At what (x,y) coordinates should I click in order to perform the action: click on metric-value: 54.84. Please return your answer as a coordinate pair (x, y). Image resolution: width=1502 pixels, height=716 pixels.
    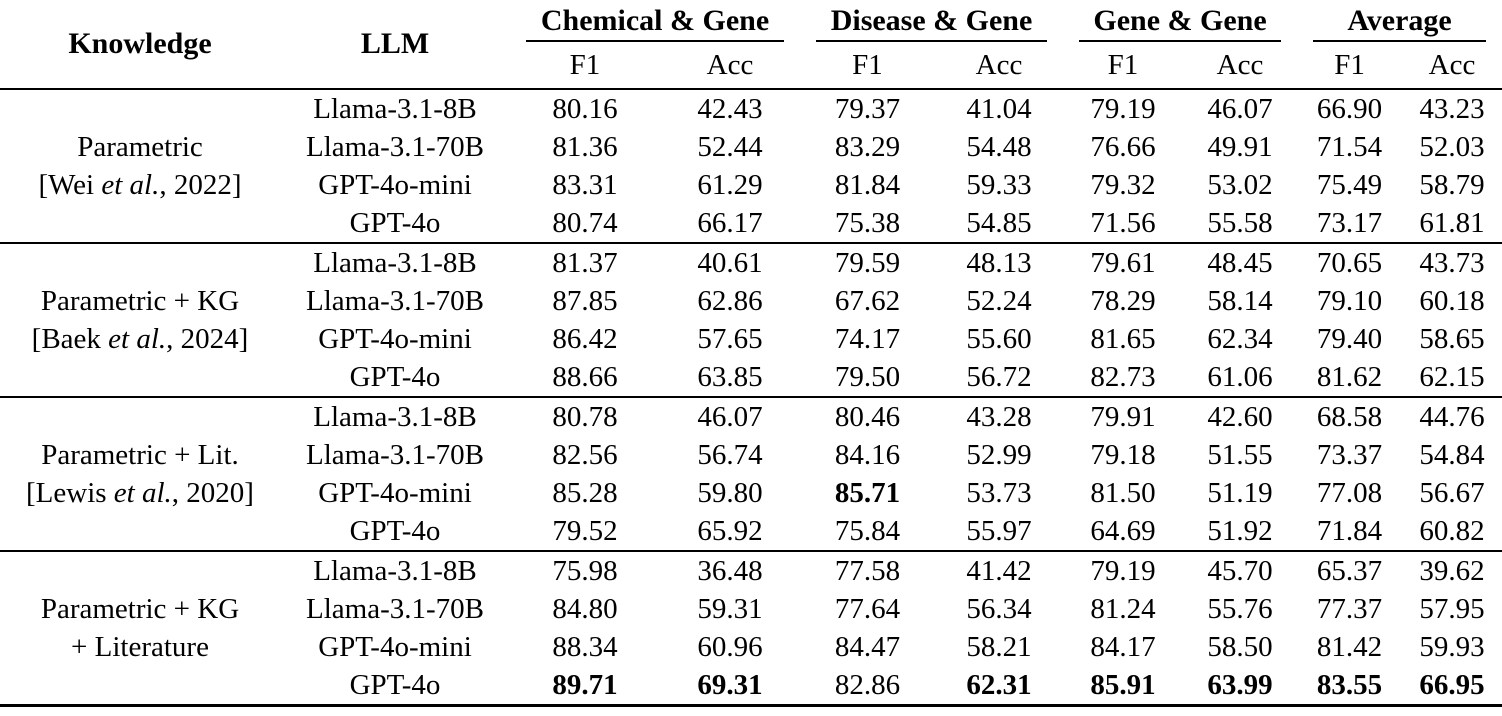
    Looking at the image, I should click on (1452, 454).